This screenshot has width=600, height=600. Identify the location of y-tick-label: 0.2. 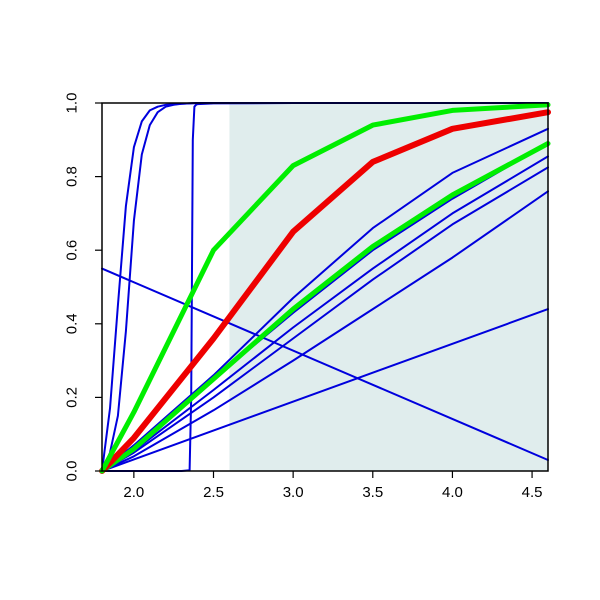
(72, 397).